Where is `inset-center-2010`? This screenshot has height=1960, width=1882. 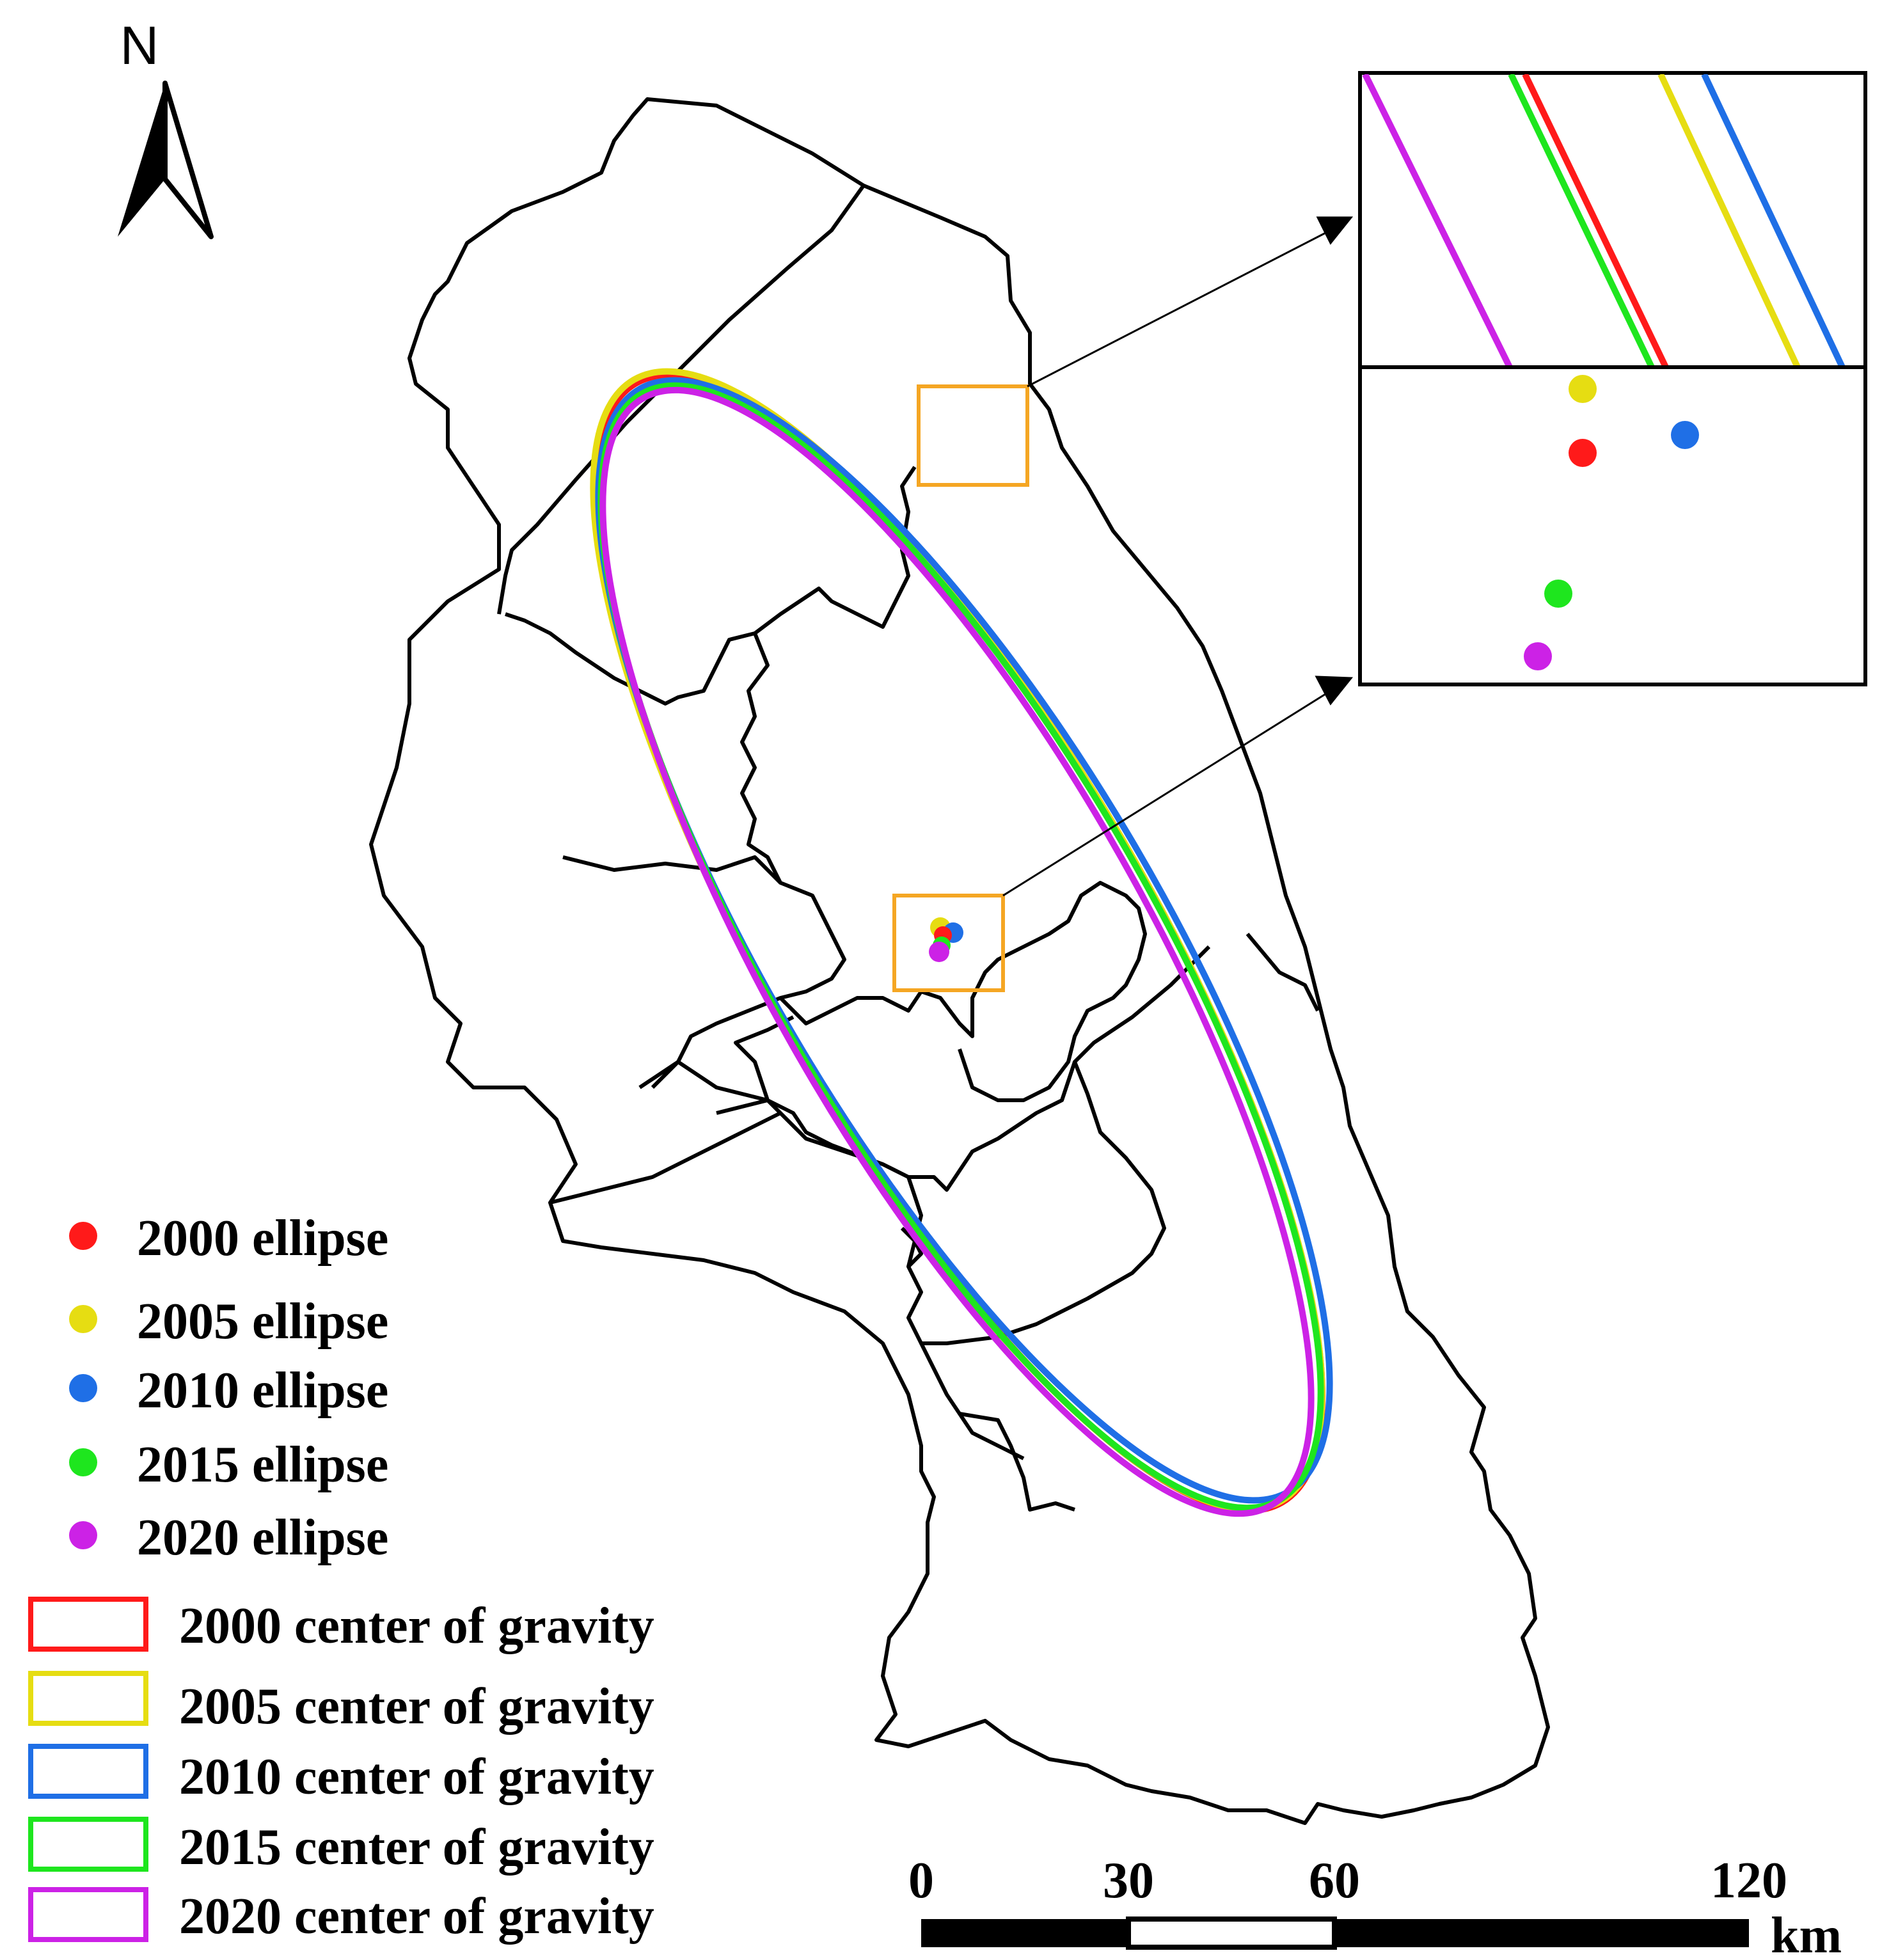
inset-center-2010 is located at coordinates (1685, 435).